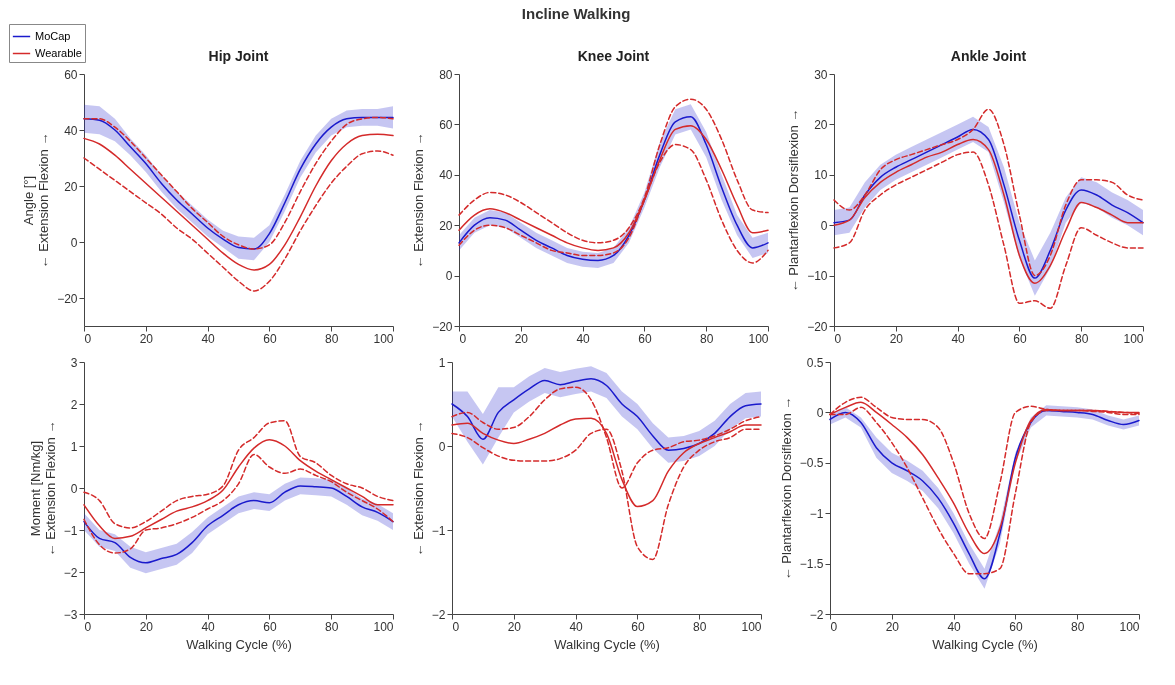 This screenshot has height=685, width=1175. Describe the element at coordinates (70, 614) in the screenshot. I see `y-tick-label: −3` at that location.